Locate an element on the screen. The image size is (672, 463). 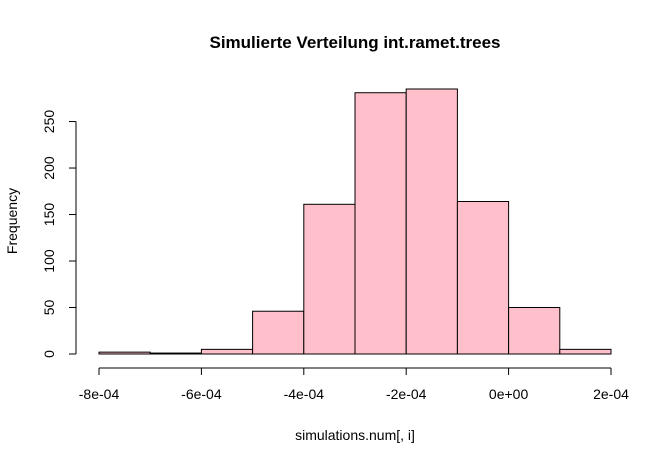
x-tick-label-2: -4e-04 is located at coordinates (304, 394).